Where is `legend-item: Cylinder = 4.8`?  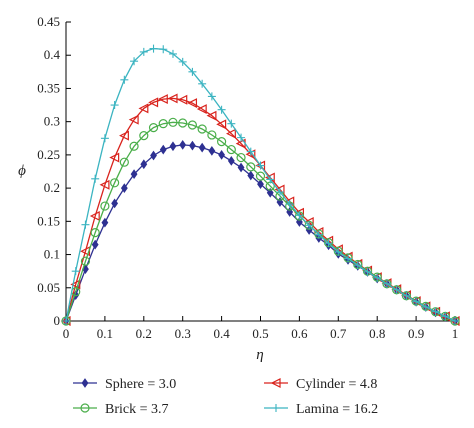 legend-item: Cylinder = 4.8 is located at coordinates (320, 384).